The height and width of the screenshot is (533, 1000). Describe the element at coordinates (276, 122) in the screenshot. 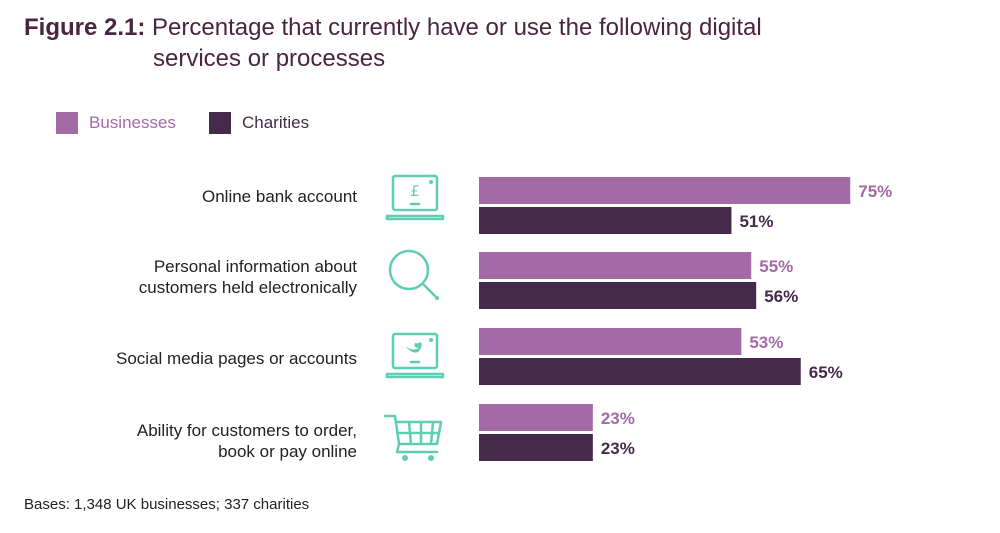

I see `legend-label-charities: Charities` at that location.